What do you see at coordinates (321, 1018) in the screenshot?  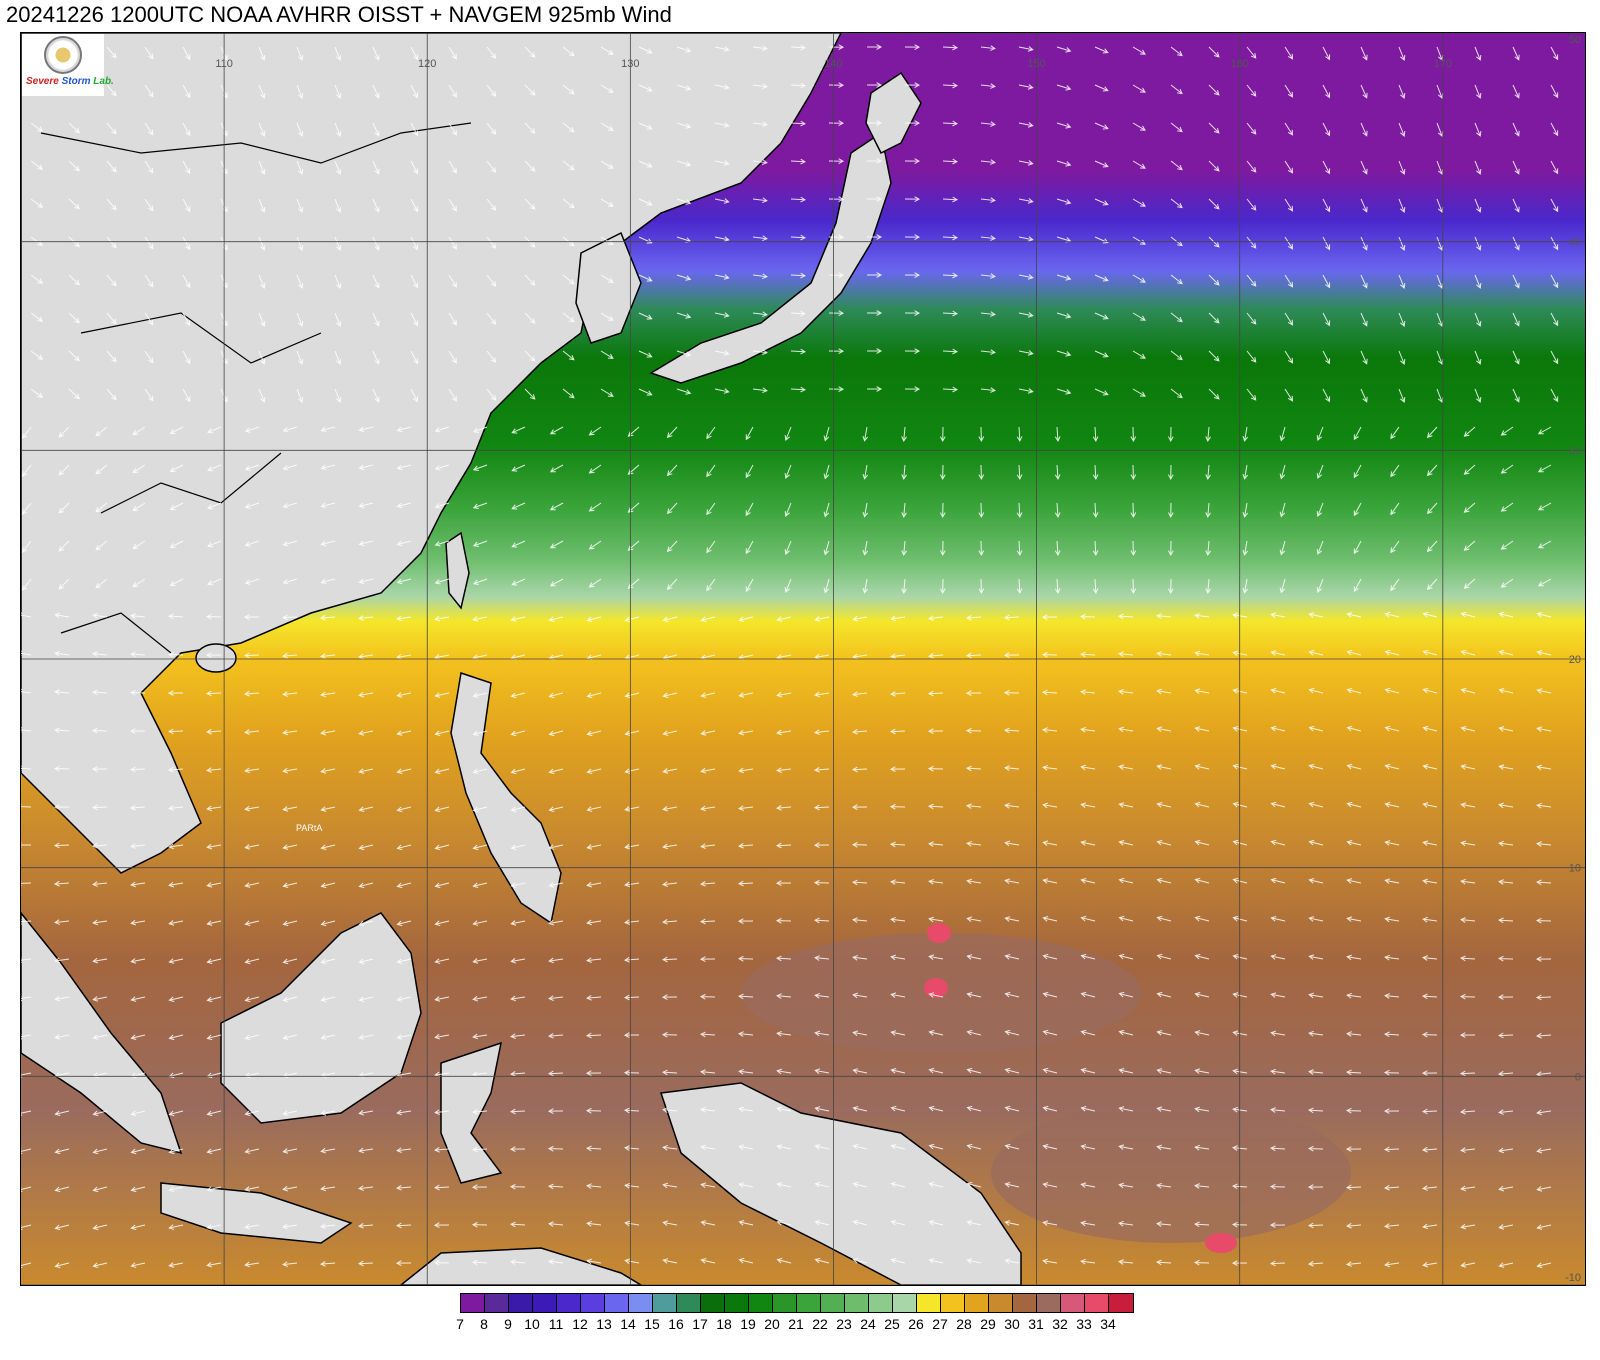 I see `land-borneo` at bounding box center [321, 1018].